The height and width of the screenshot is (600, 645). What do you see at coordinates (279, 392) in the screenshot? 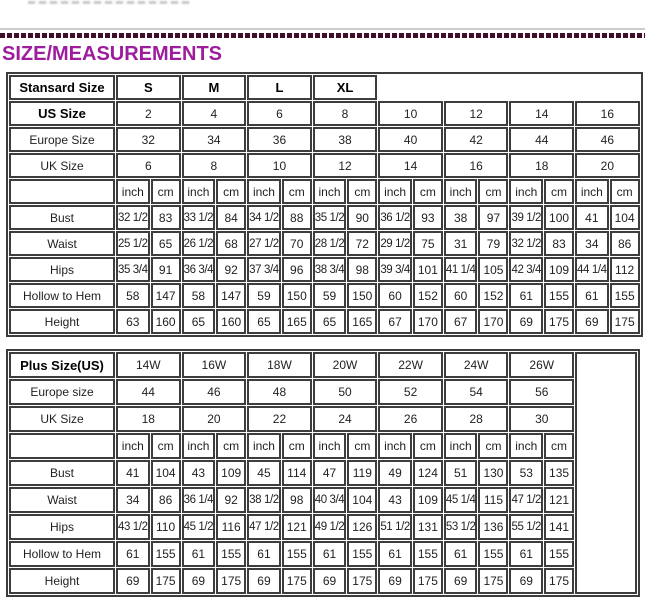
I see `value-cell: 48` at bounding box center [279, 392].